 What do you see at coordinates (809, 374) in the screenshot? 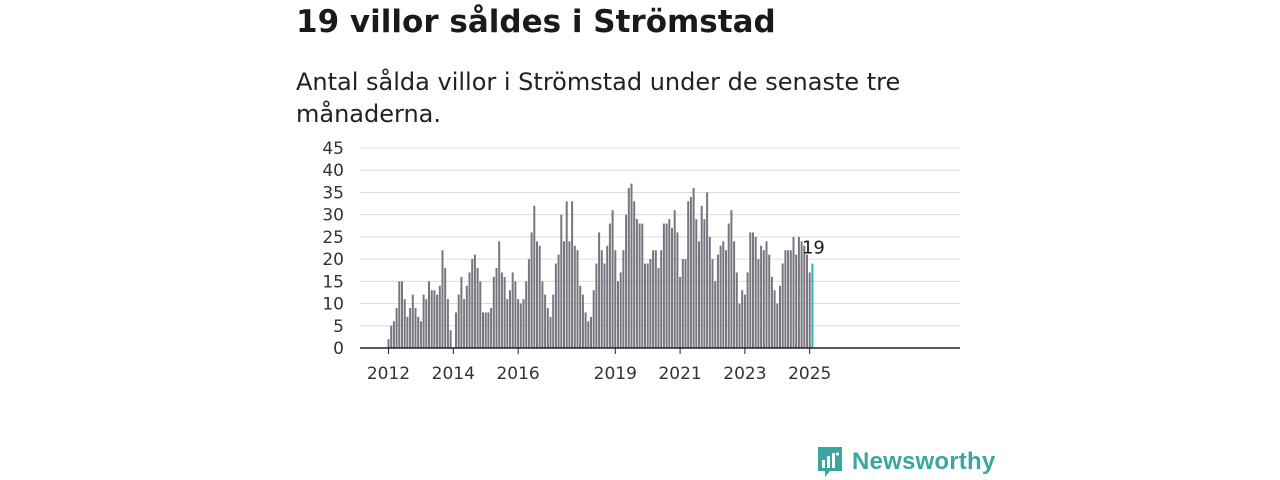
I see `x-tick-label: 2025` at bounding box center [809, 374].